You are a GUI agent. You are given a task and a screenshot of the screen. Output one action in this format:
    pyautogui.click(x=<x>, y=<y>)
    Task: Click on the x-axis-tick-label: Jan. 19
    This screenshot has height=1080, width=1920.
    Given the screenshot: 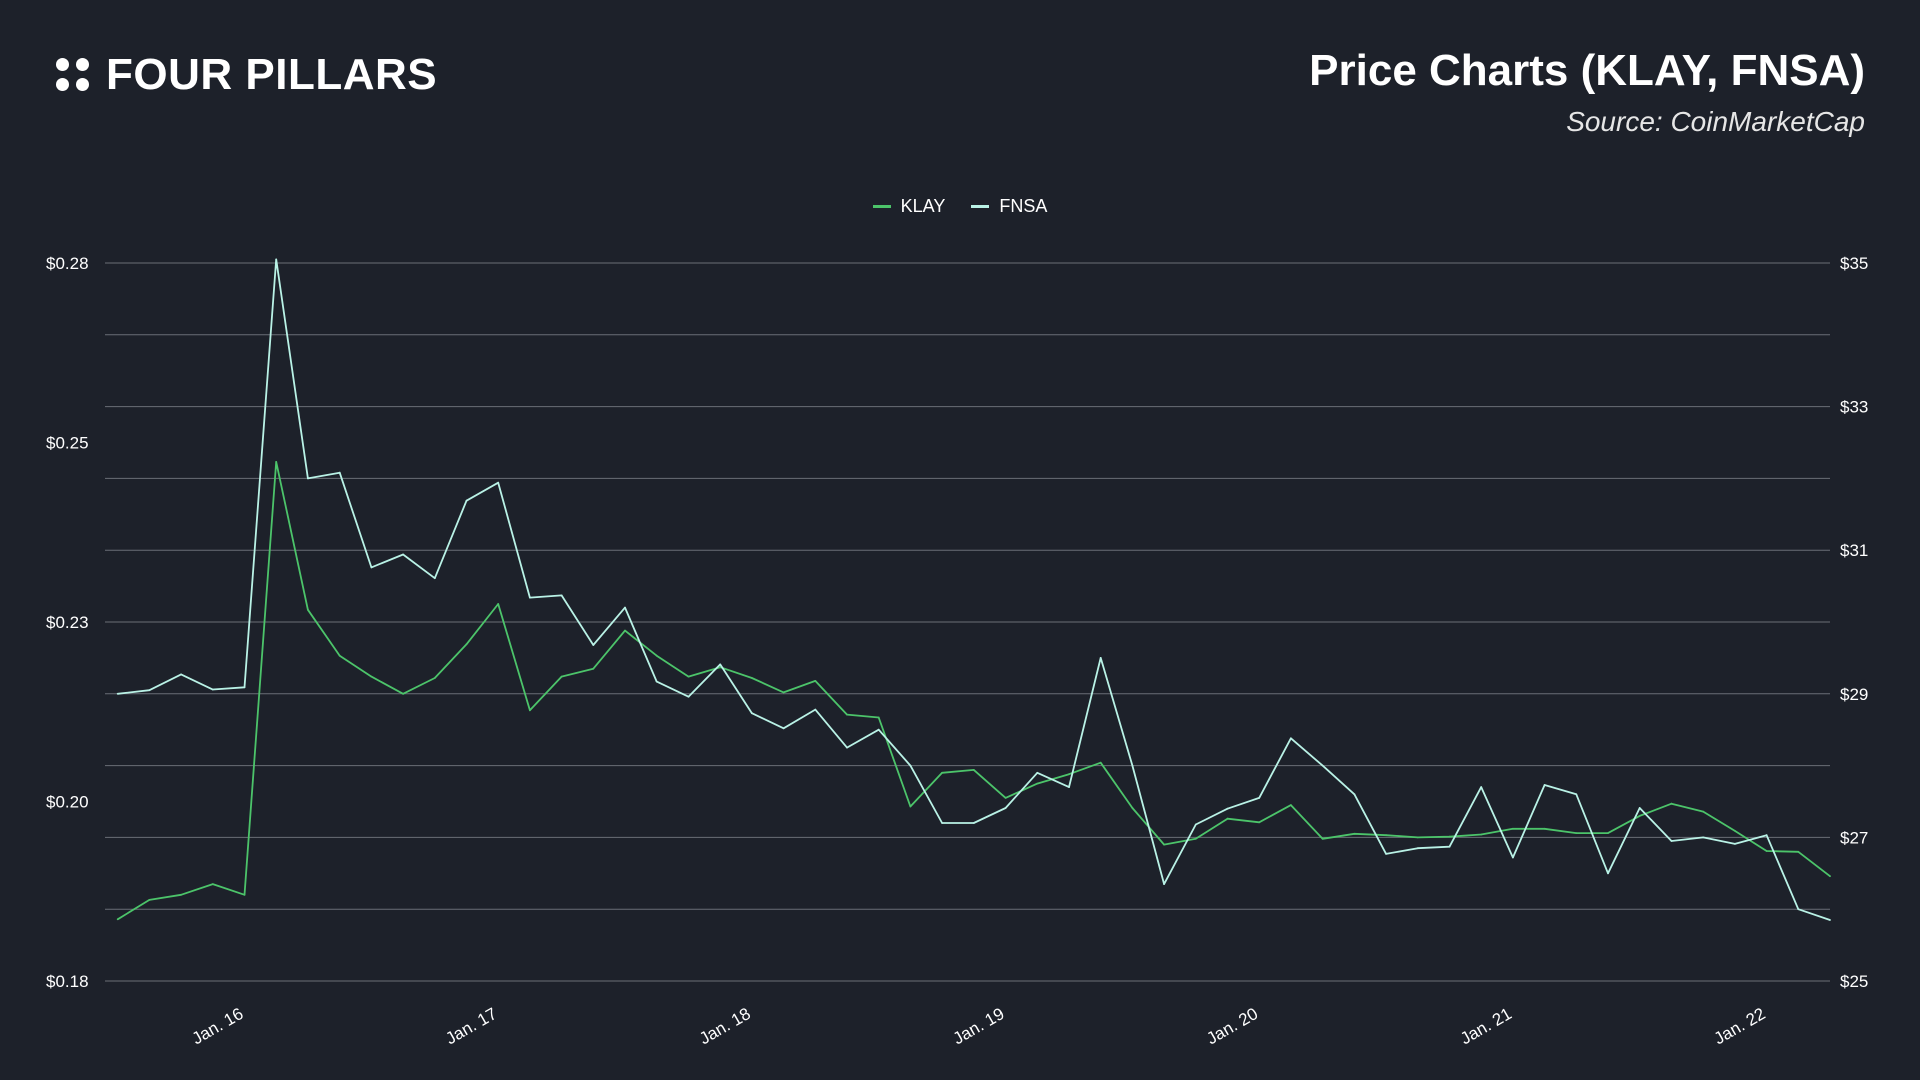 What is the action you would take?
    pyautogui.click(x=979, y=1026)
    